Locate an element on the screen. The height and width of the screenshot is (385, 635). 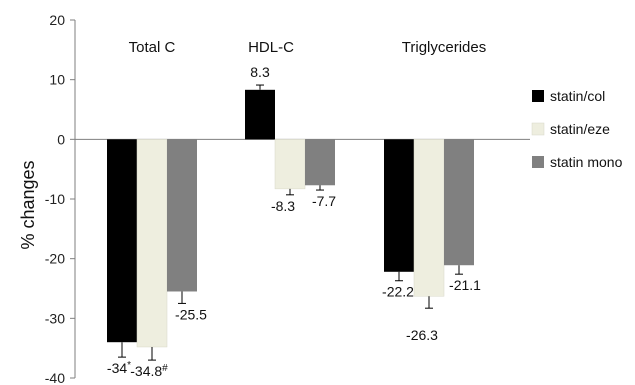
category-label: Total C is located at coordinates (152, 47).